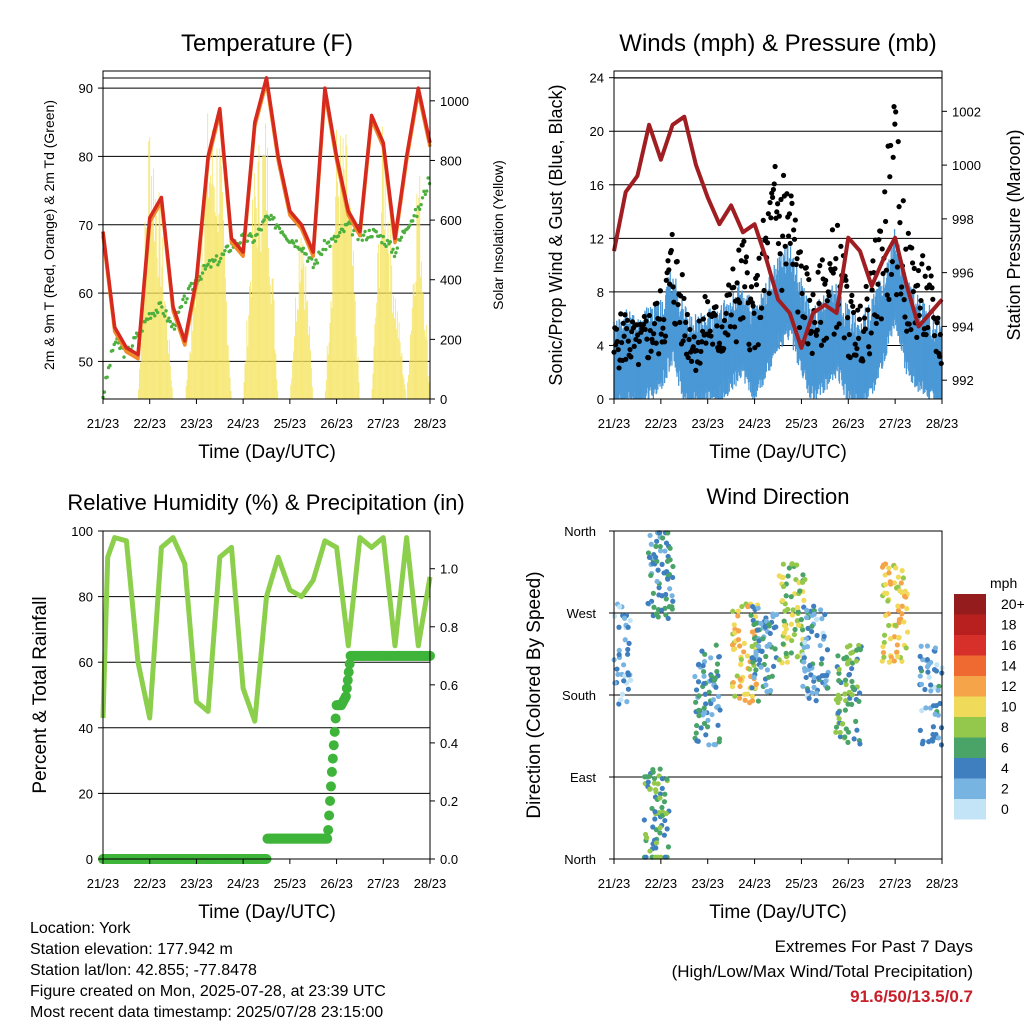 This screenshot has height=1024, width=1024. I want to click on legend-label: 6, so click(1005, 748).